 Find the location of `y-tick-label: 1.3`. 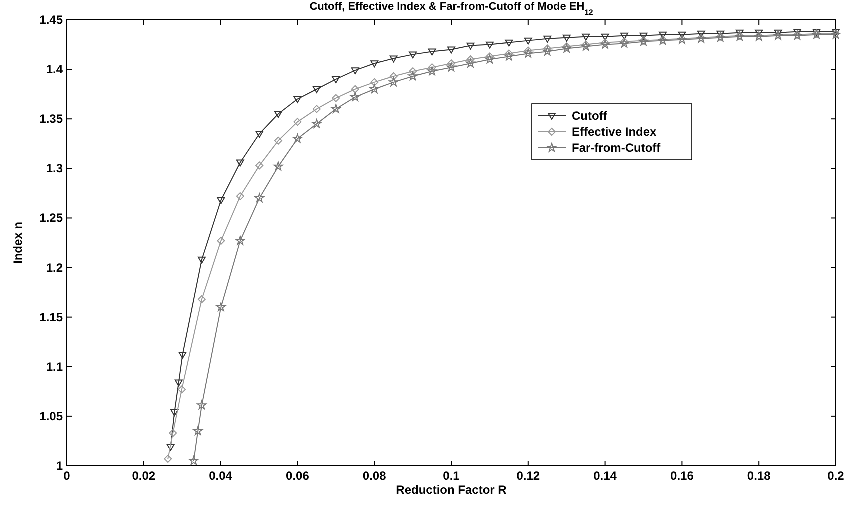

y-tick-label: 1.3 is located at coordinates (55, 169).